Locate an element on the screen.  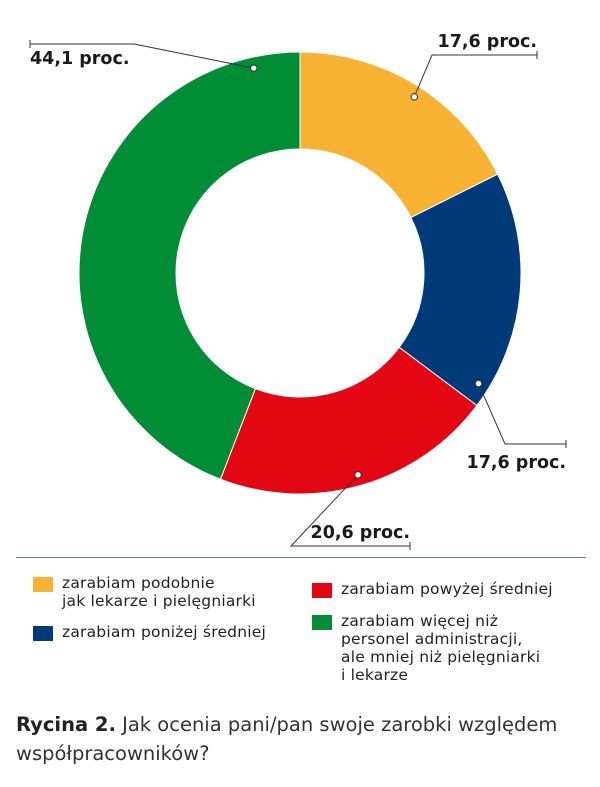
legend-item-below-average: zarabiam poniżej średniej is located at coordinates (149, 632).